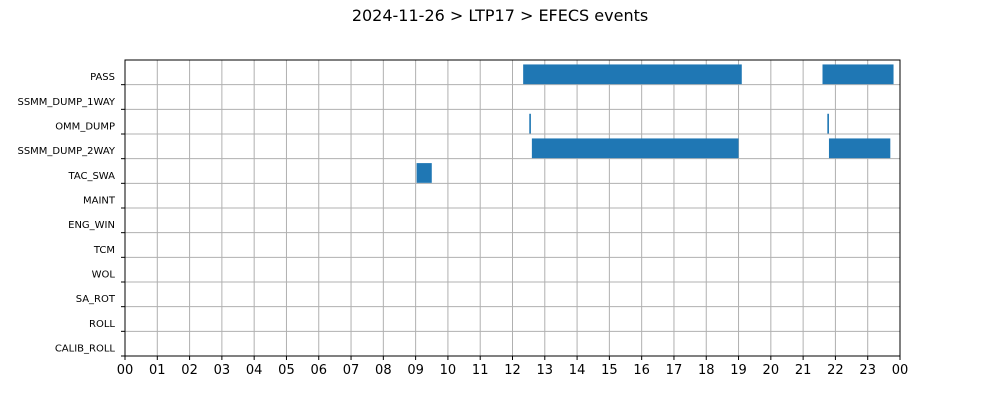 This screenshot has height=400, width=1000. What do you see at coordinates (424, 173) in the screenshot?
I see `event-bar-tac-swa` at bounding box center [424, 173].